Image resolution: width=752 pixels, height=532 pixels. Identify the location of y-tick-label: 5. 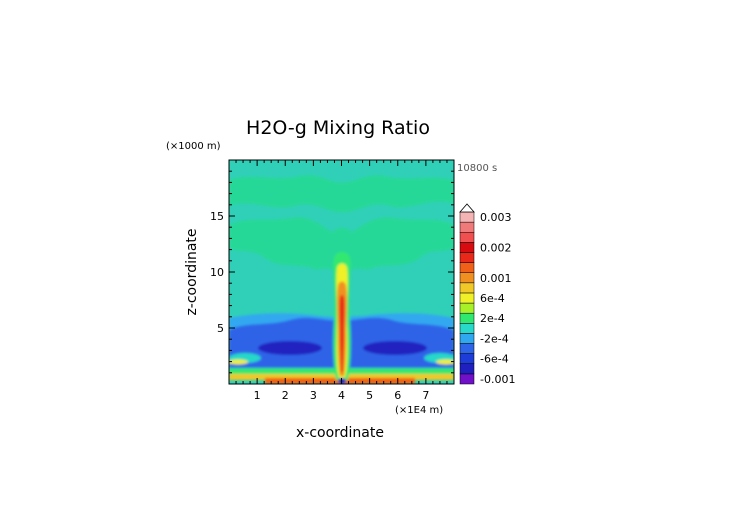
(220, 328).